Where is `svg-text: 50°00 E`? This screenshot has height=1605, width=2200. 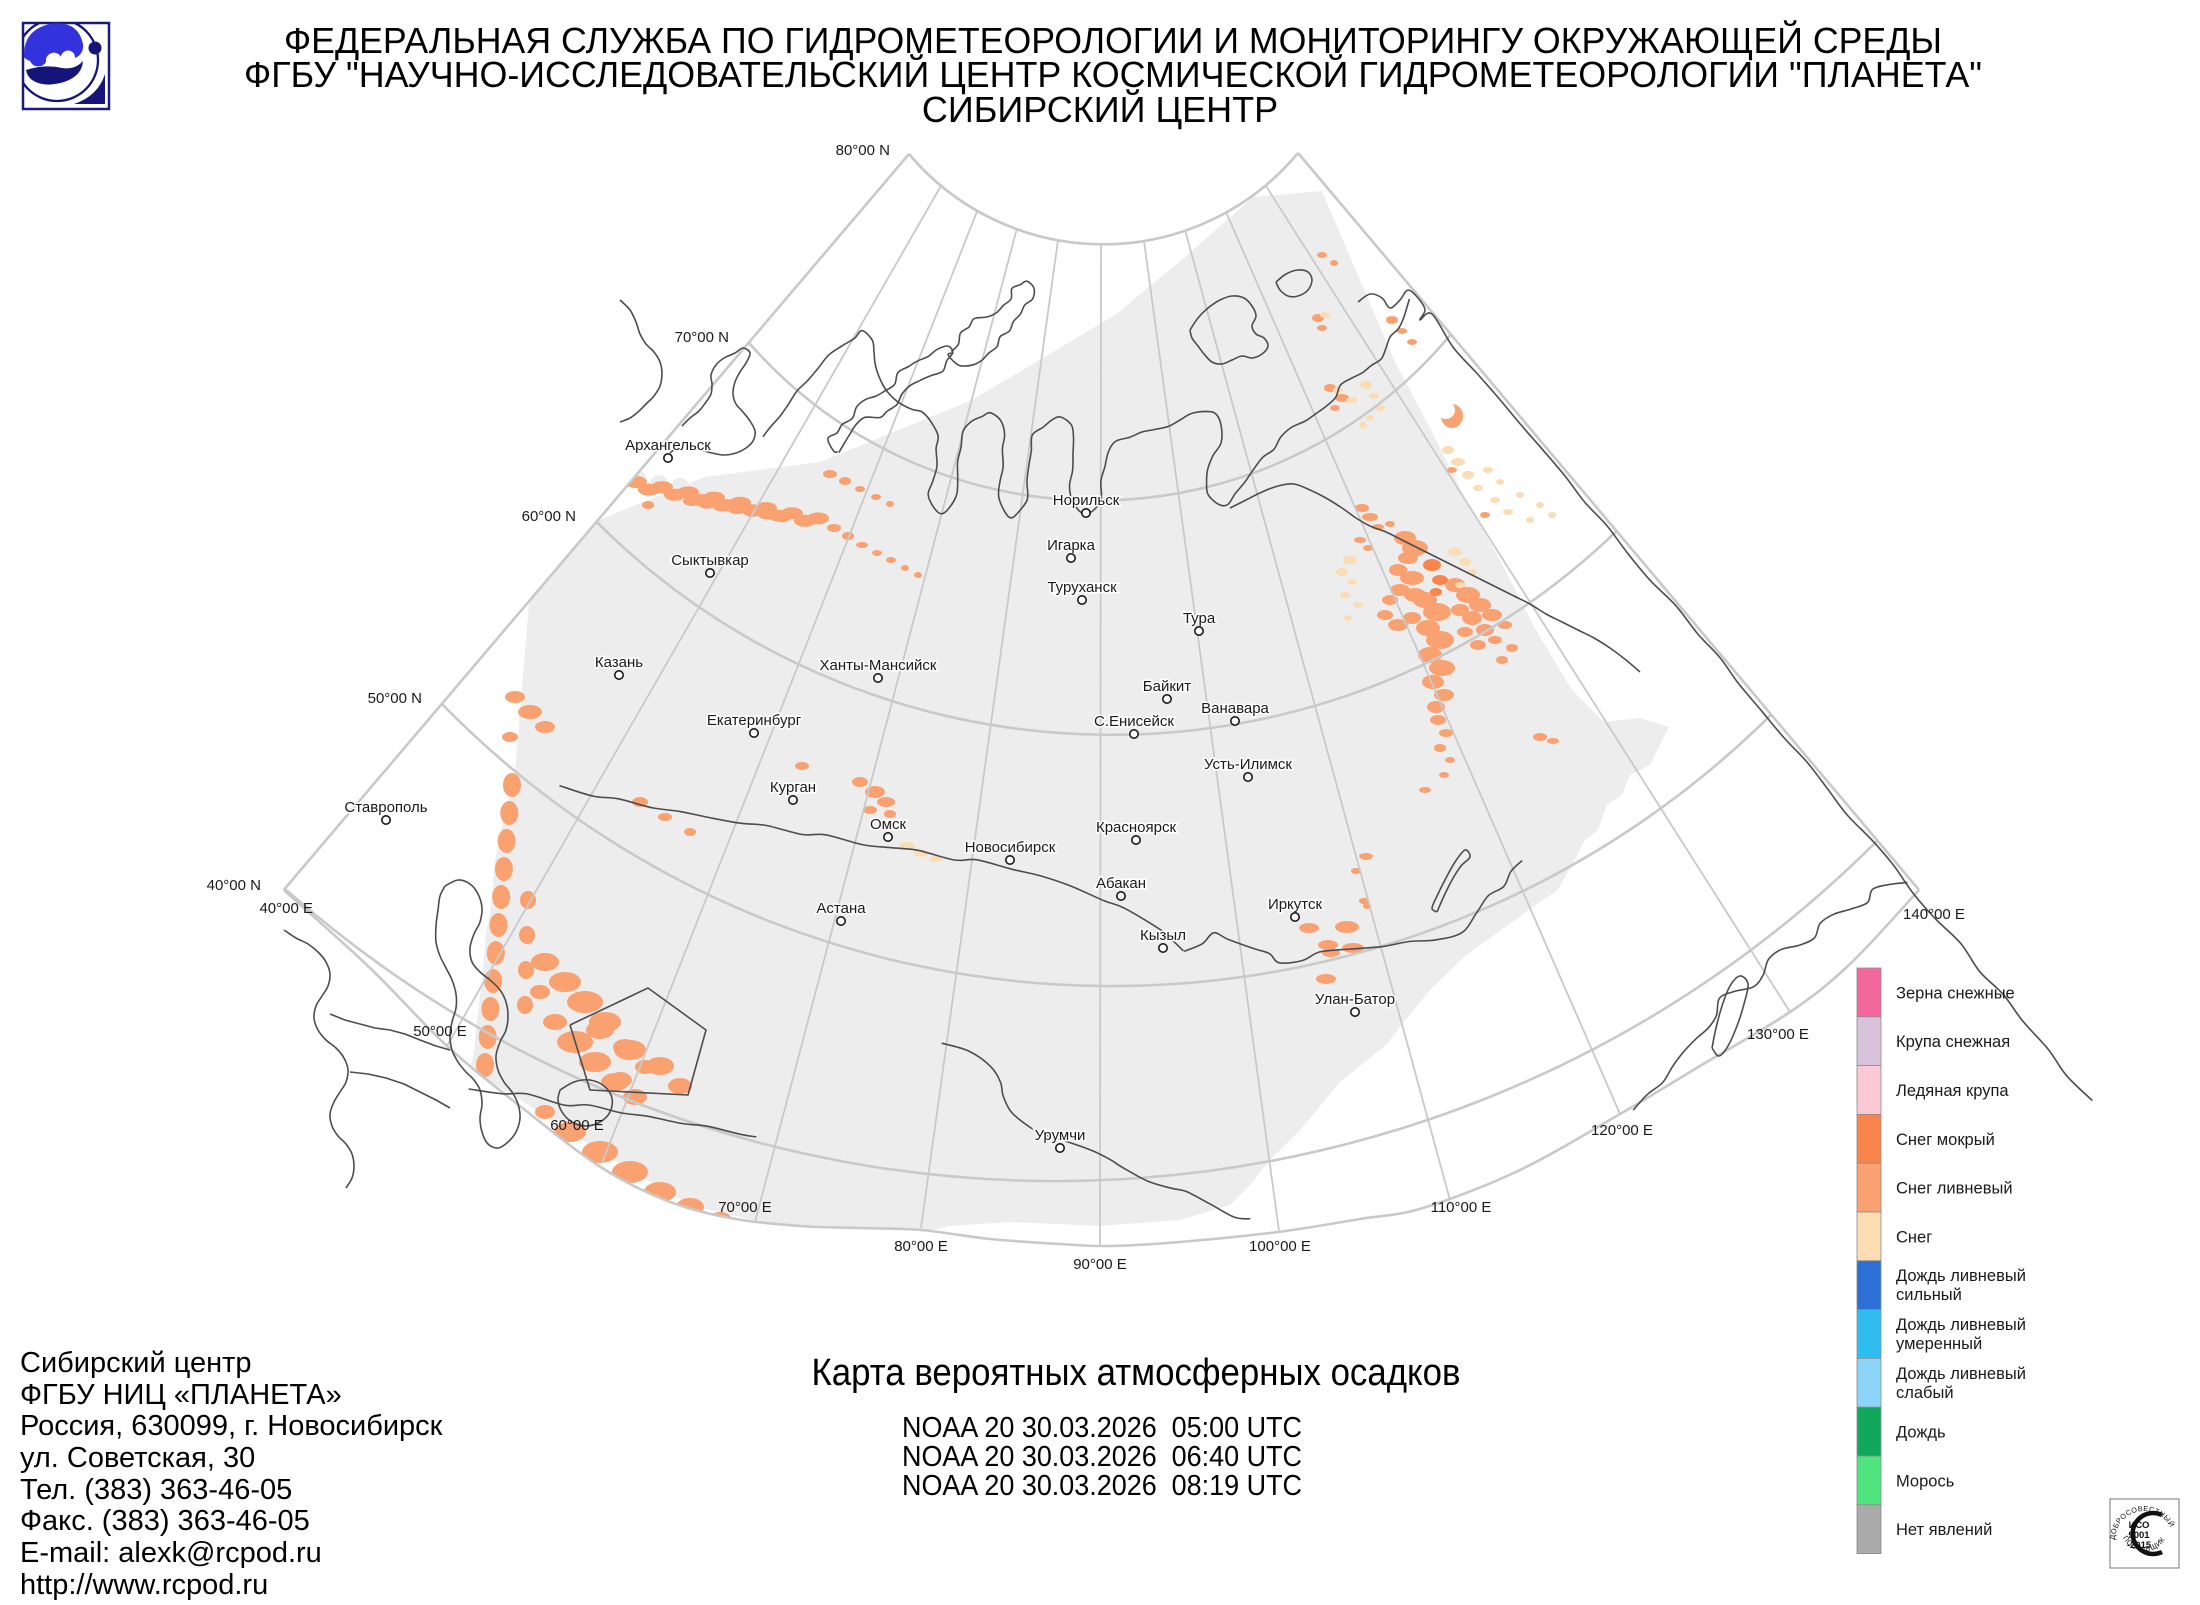
svg-text: 50°00 E is located at coordinates (440, 1031).